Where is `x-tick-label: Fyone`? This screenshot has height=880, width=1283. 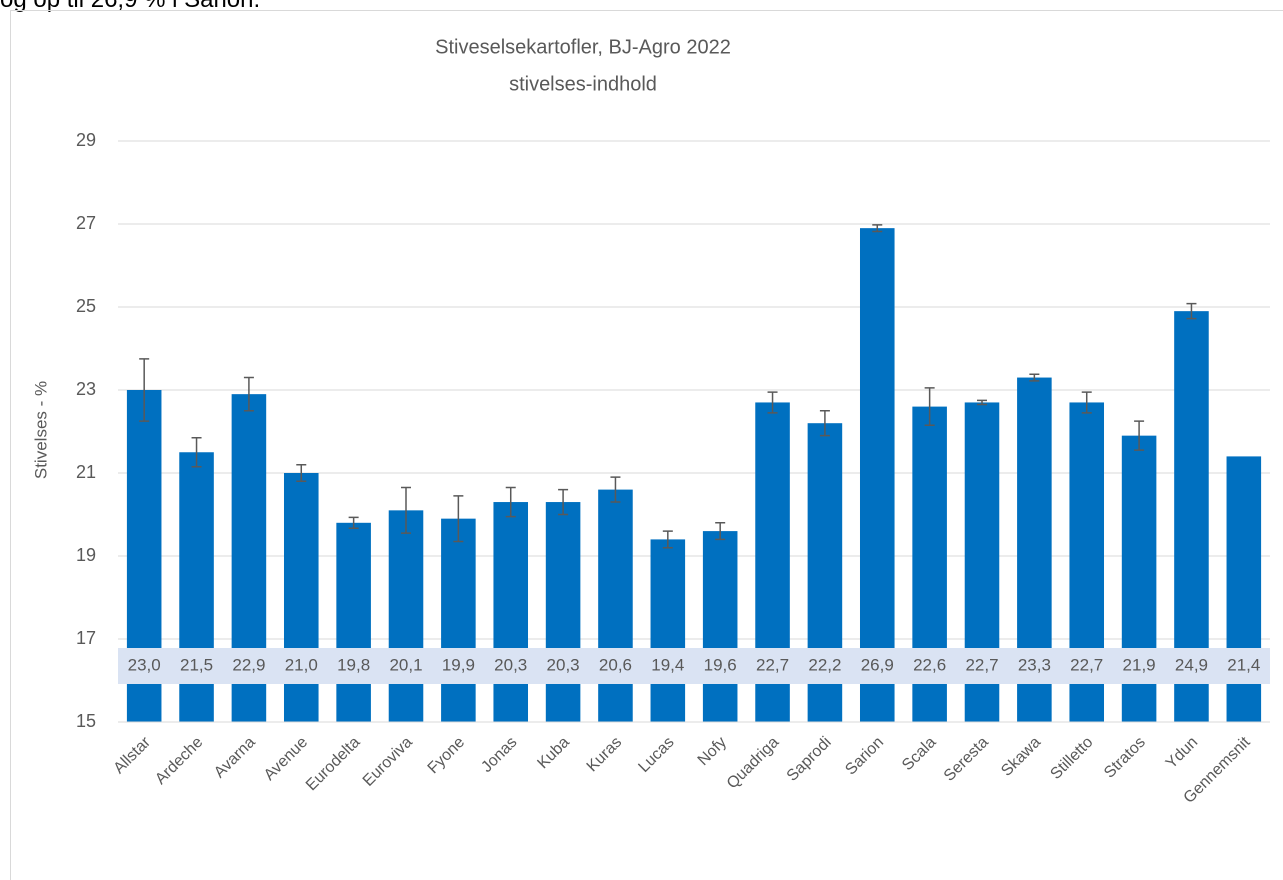 x-tick-label: Fyone is located at coordinates (447, 756).